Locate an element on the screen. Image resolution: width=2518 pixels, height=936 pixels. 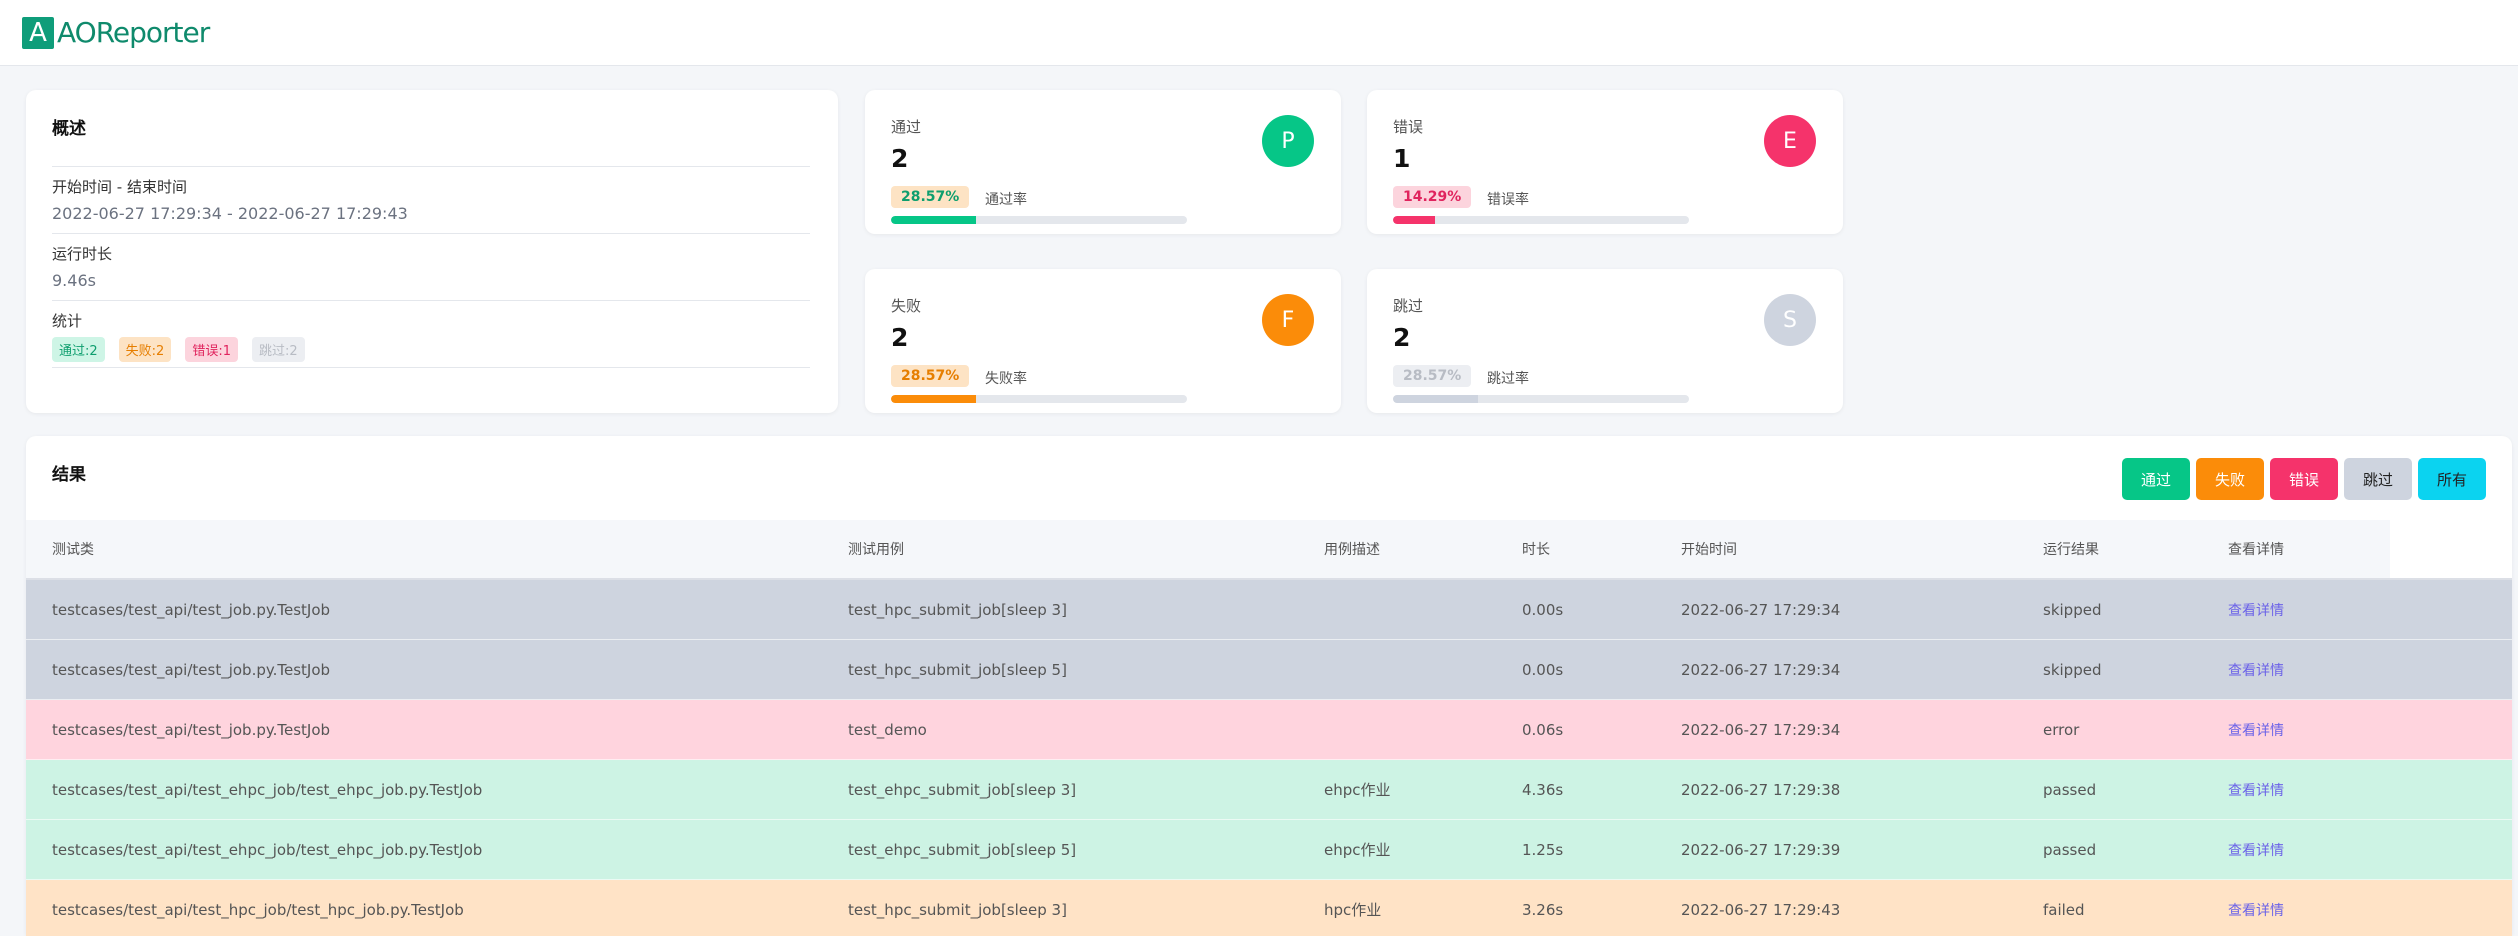
col-header-case: 测试用例 is located at coordinates (1086, 549).